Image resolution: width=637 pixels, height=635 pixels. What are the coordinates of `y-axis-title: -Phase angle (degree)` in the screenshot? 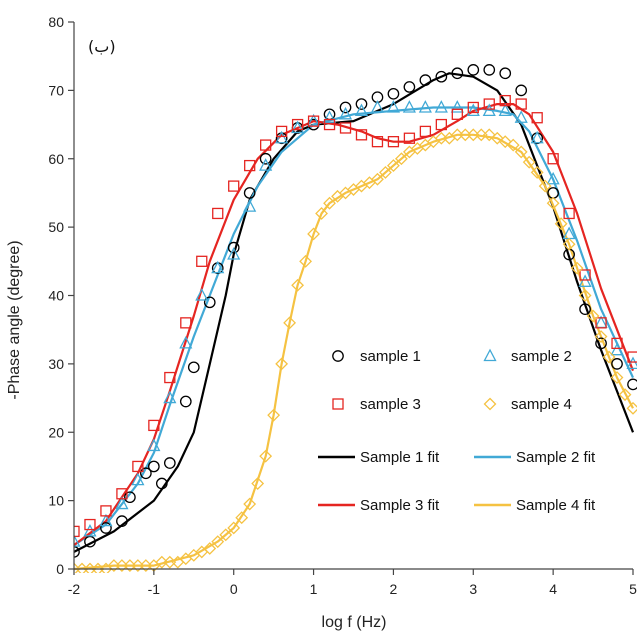 It's located at (14, 319).